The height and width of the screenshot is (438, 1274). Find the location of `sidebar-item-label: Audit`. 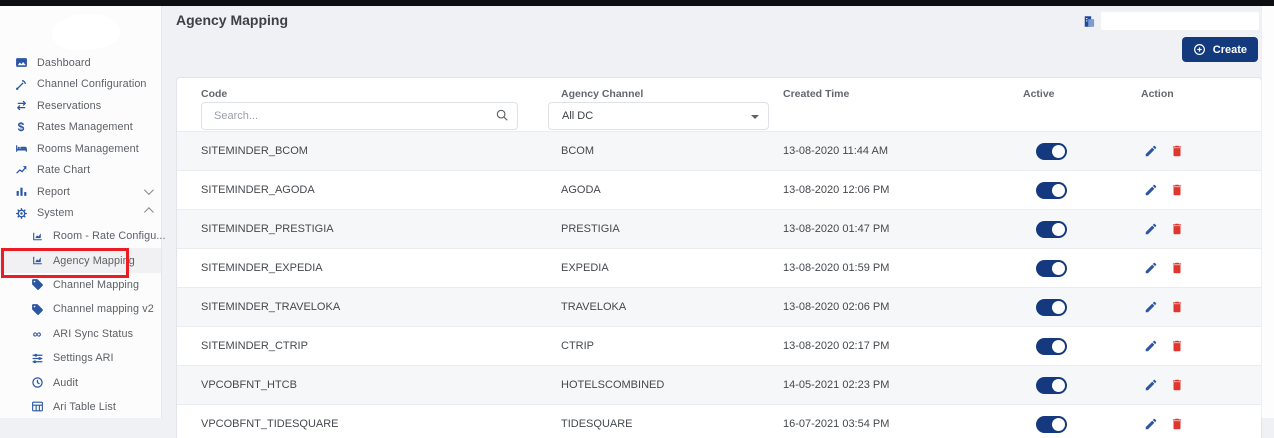

sidebar-item-label: Audit is located at coordinates (66, 382).